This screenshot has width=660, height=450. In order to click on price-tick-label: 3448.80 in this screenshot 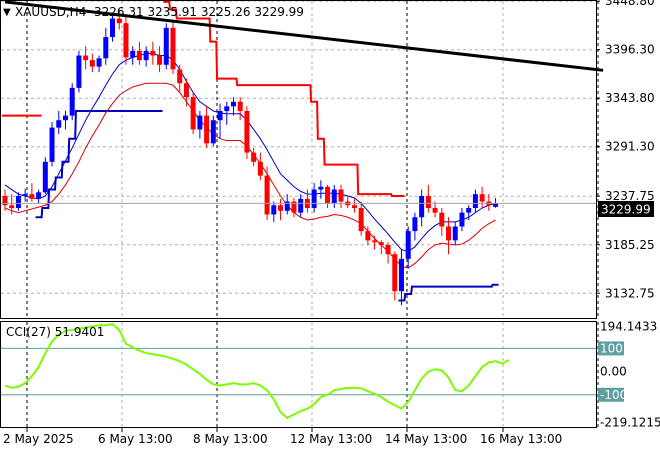, I will do `click(630, 4)`.